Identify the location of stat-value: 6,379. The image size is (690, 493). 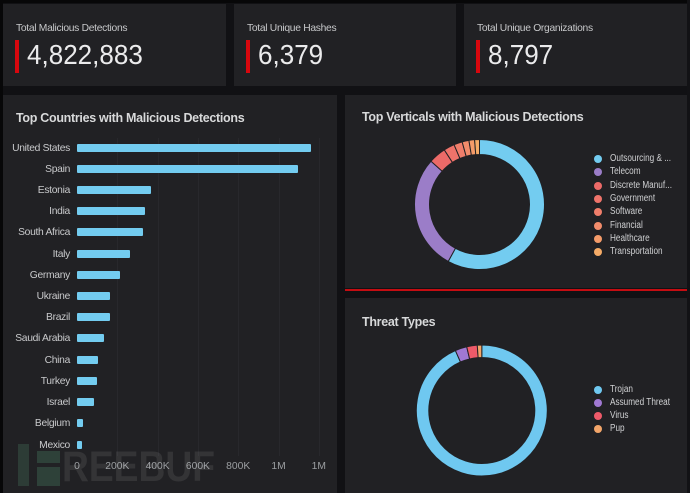
(291, 54).